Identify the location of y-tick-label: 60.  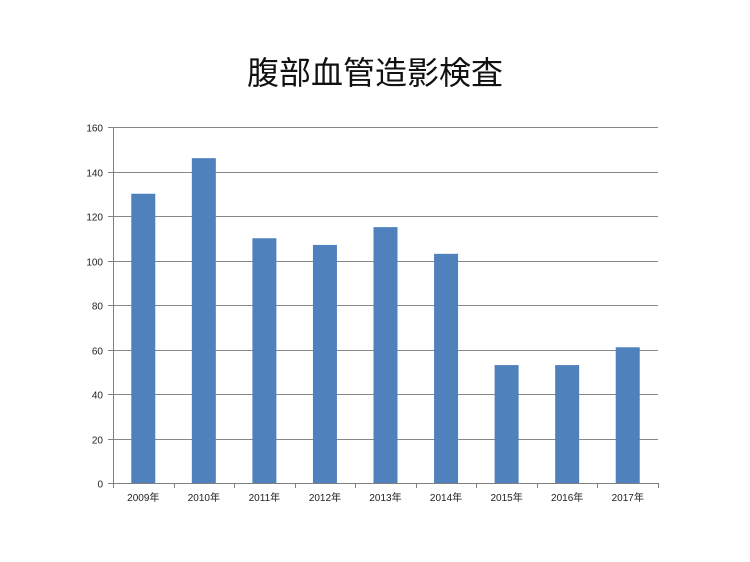
(98, 352).